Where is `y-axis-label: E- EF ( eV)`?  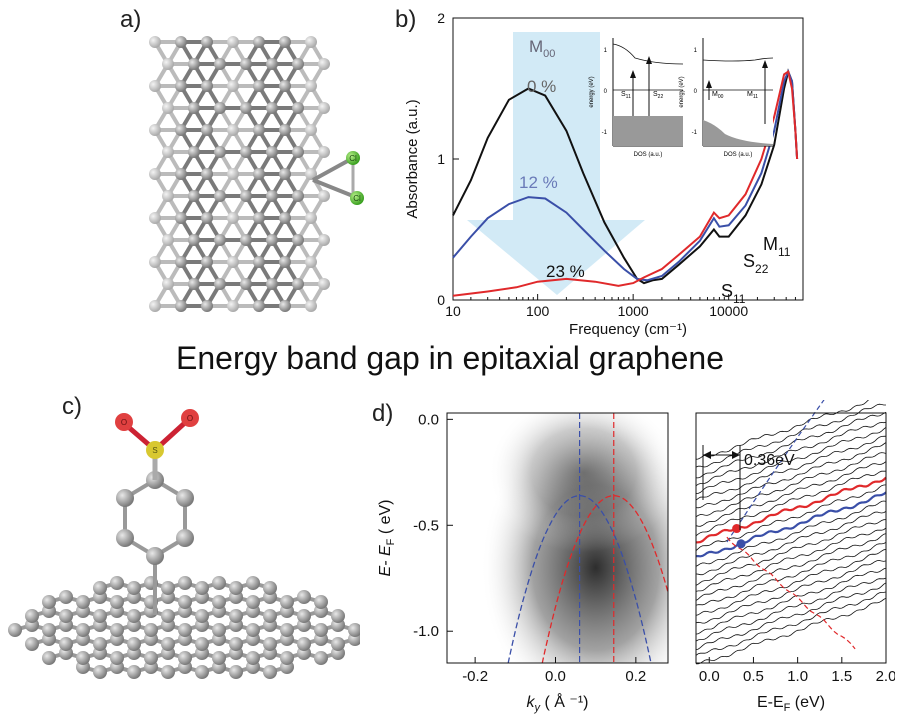 y-axis-label: E- EF ( eV) is located at coordinates (387, 538).